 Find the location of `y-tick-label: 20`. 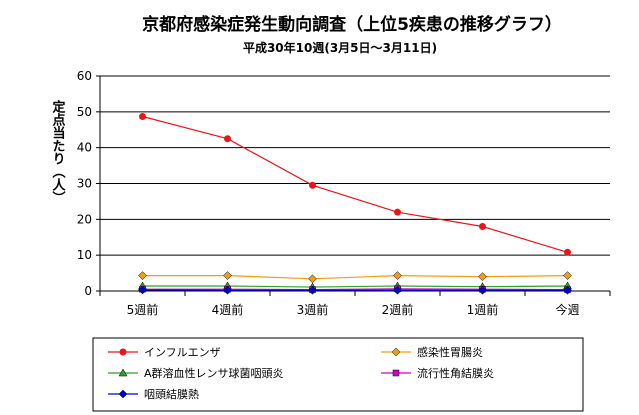

y-tick-label: 20 is located at coordinates (84, 219).